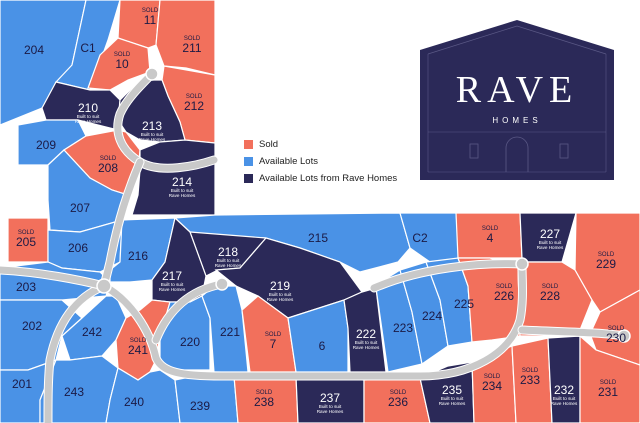  I want to click on lot-number: 207, so click(80, 208).